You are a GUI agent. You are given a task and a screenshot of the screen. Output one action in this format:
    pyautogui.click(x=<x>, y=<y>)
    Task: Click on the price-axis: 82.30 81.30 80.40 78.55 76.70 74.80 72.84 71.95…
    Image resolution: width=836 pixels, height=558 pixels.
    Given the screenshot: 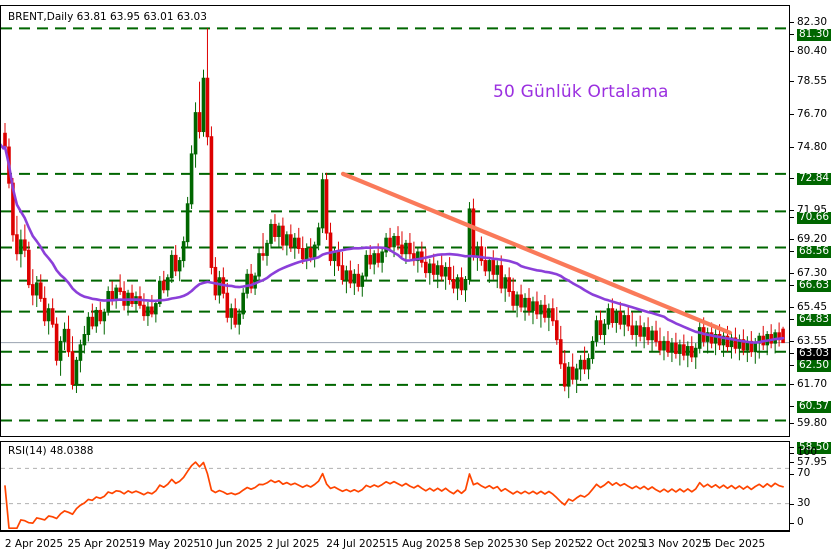 What is the action you would take?
    pyautogui.click(x=813, y=236)
    